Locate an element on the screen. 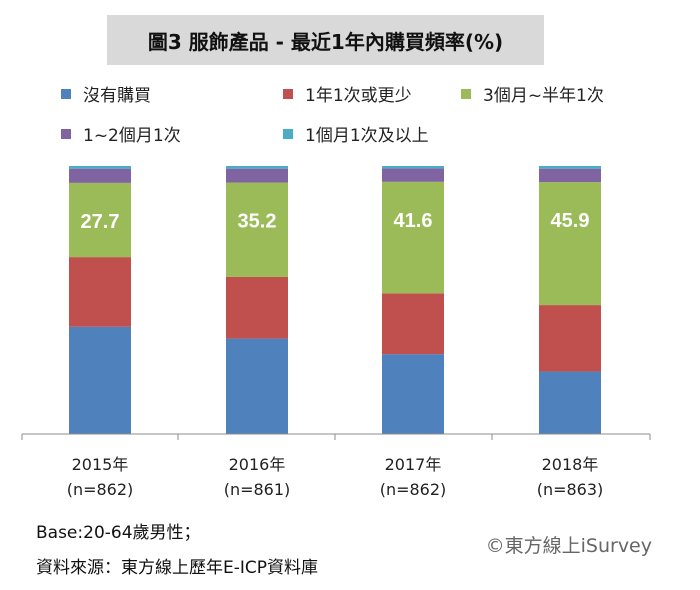  copyright-text: ©東方線上iSurvey is located at coordinates (568, 546).